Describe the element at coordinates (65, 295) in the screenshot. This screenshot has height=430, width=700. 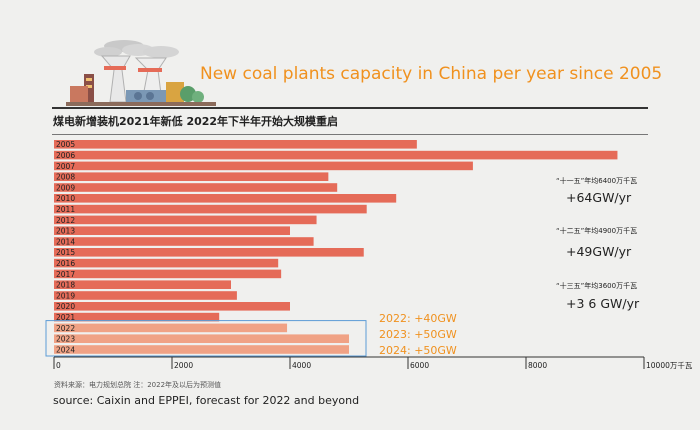
I see `bar-label-2019: 2019` at that location.